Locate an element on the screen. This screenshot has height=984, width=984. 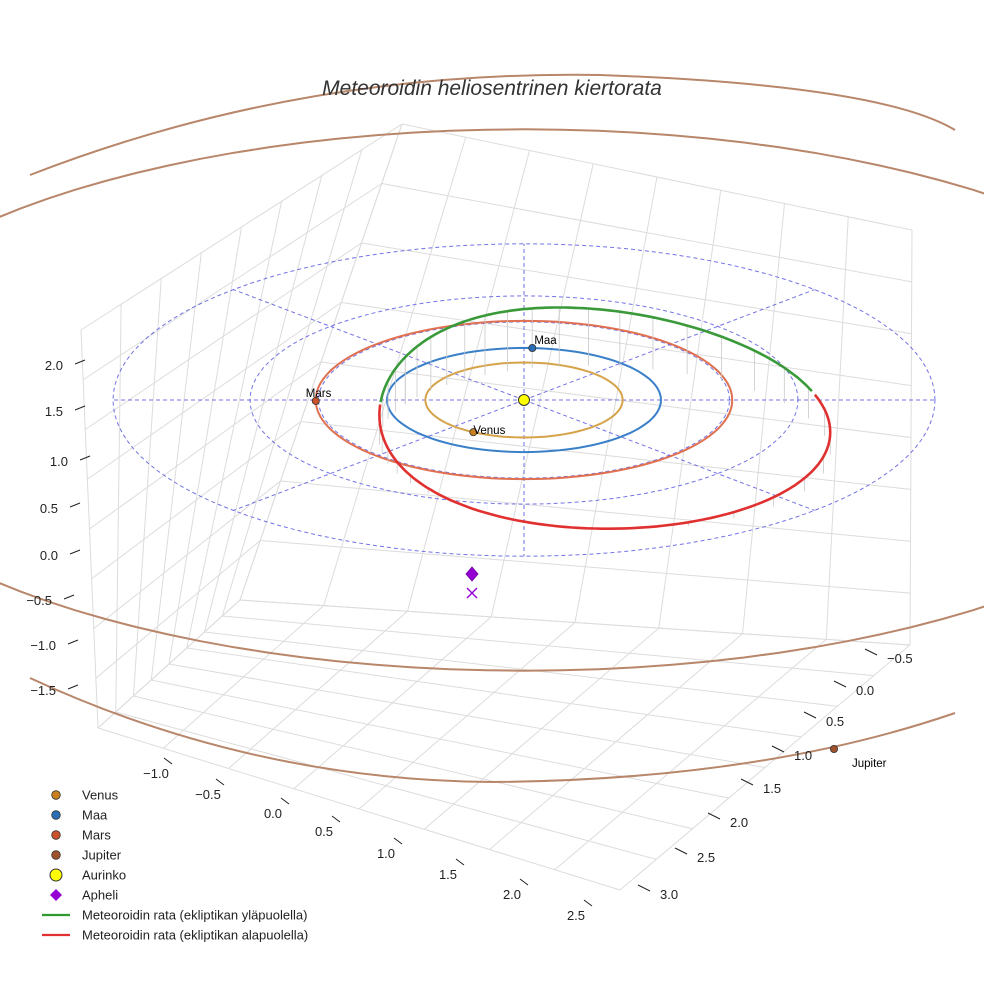
z-tick-label: −1.5 is located at coordinates (43, 690).